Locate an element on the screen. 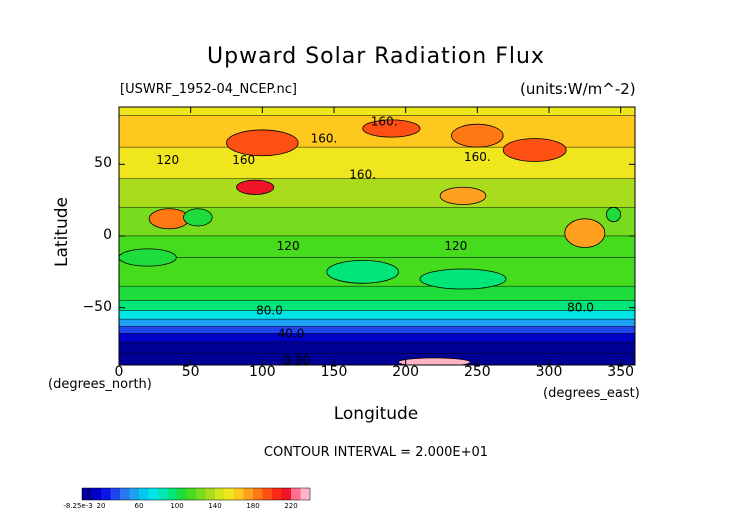 This screenshot has height=532, width=752. colorbar-tick-label: 100 is located at coordinates (177, 506).